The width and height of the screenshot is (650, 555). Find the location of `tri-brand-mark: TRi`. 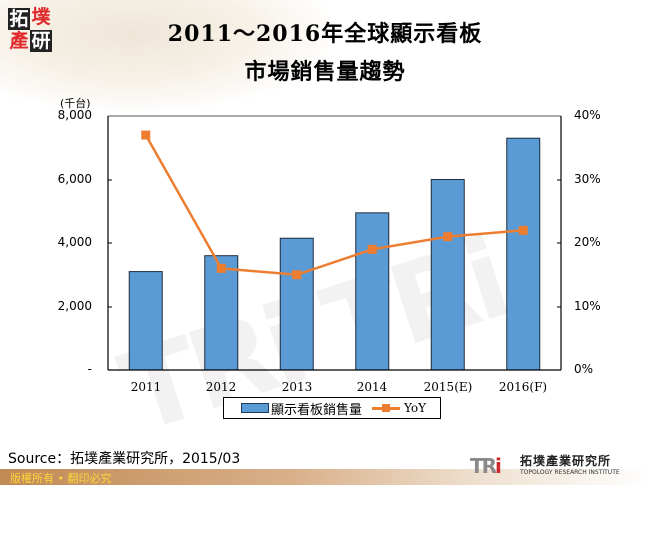

tri-brand-mark: TRi is located at coordinates (486, 466).